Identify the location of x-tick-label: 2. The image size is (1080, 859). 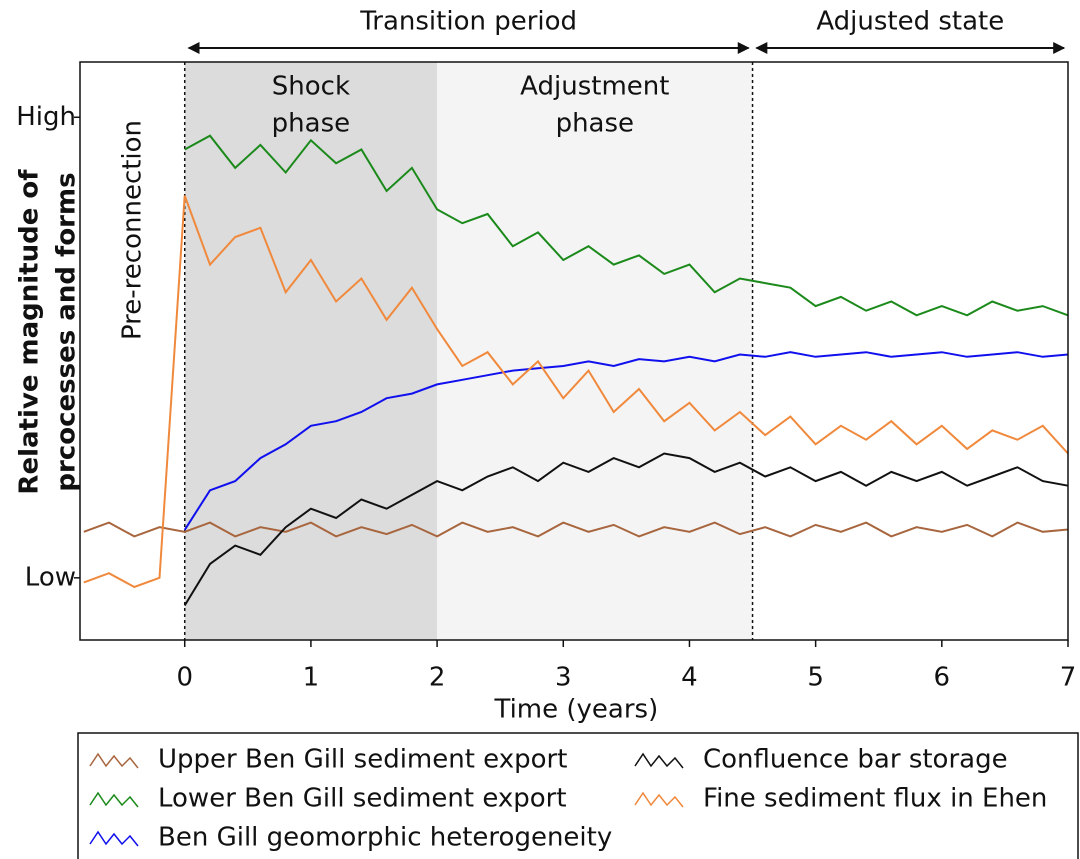
(437, 678).